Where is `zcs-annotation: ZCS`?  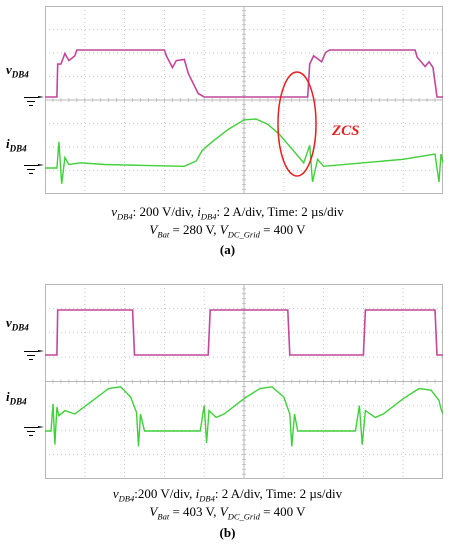
zcs-annotation: ZCS is located at coordinates (346, 131).